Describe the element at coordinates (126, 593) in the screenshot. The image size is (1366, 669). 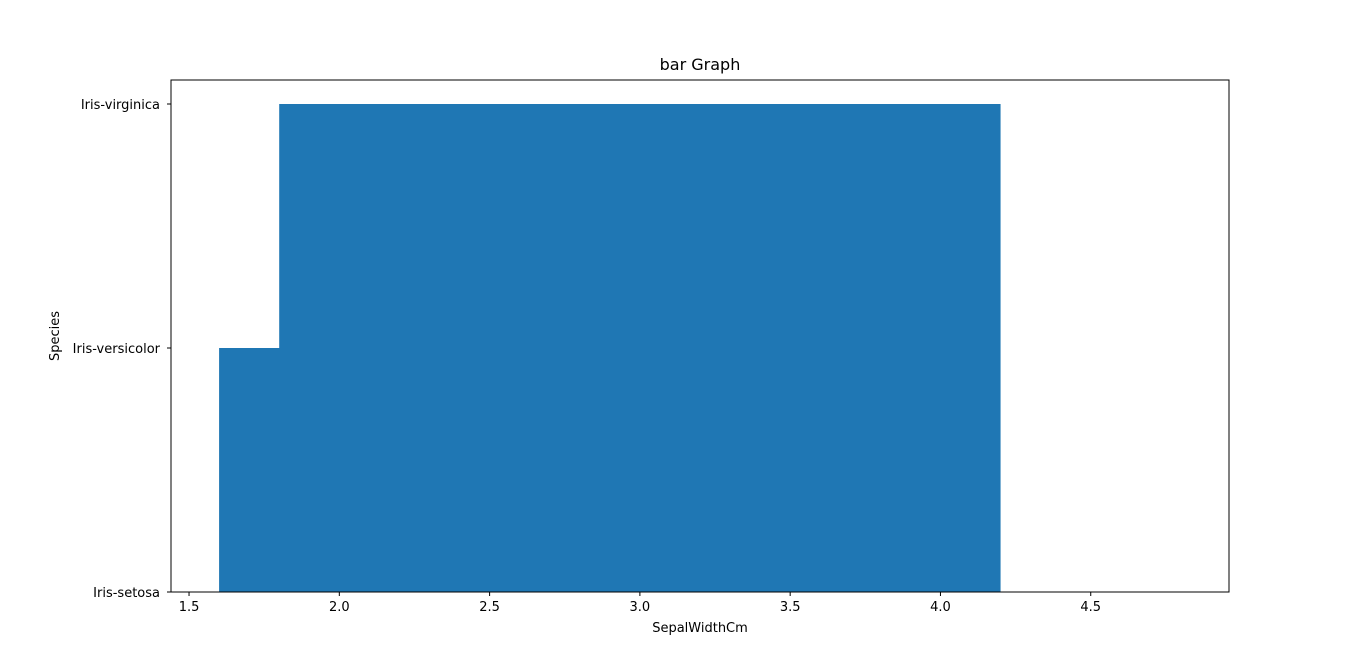
I see `y-tick-label: Iris-setosa` at that location.